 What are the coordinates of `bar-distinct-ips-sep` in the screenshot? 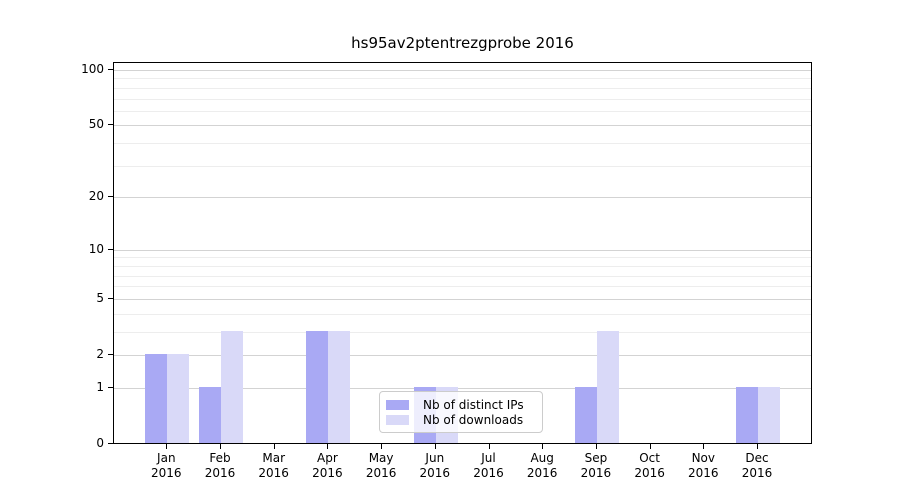 It's located at (585, 414).